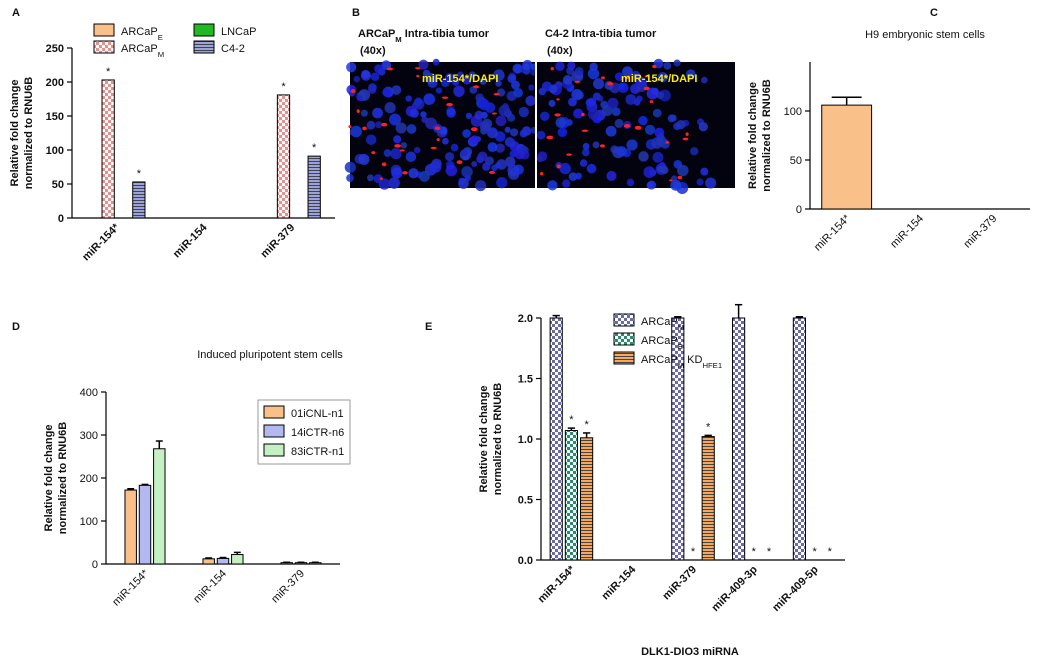 The height and width of the screenshot is (669, 1050). I want to click on y-tick-label: 200, so click(89, 479).